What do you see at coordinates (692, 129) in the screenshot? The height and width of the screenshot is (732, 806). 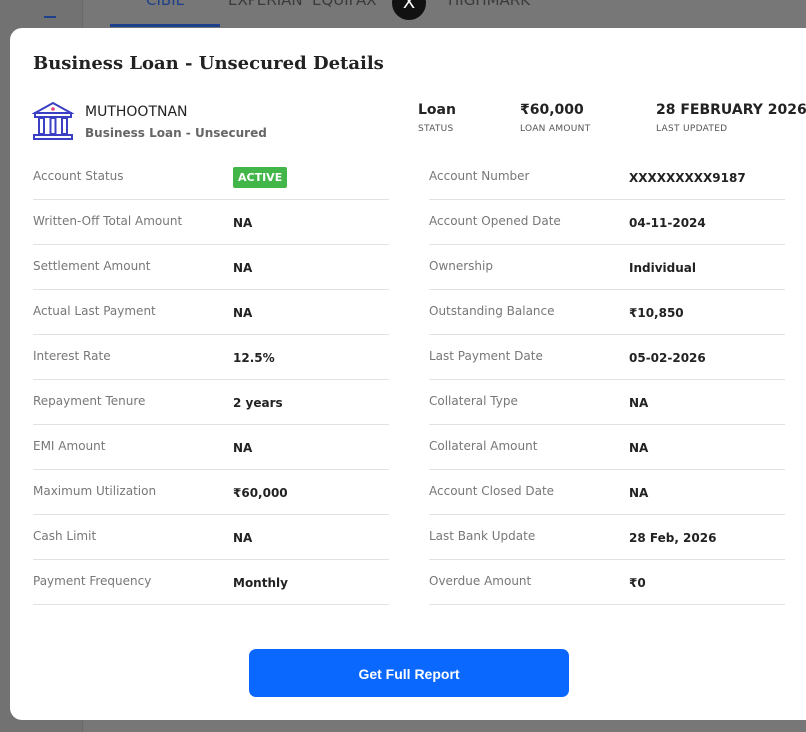 I see `summary-label: LAST UPDATED` at bounding box center [692, 129].